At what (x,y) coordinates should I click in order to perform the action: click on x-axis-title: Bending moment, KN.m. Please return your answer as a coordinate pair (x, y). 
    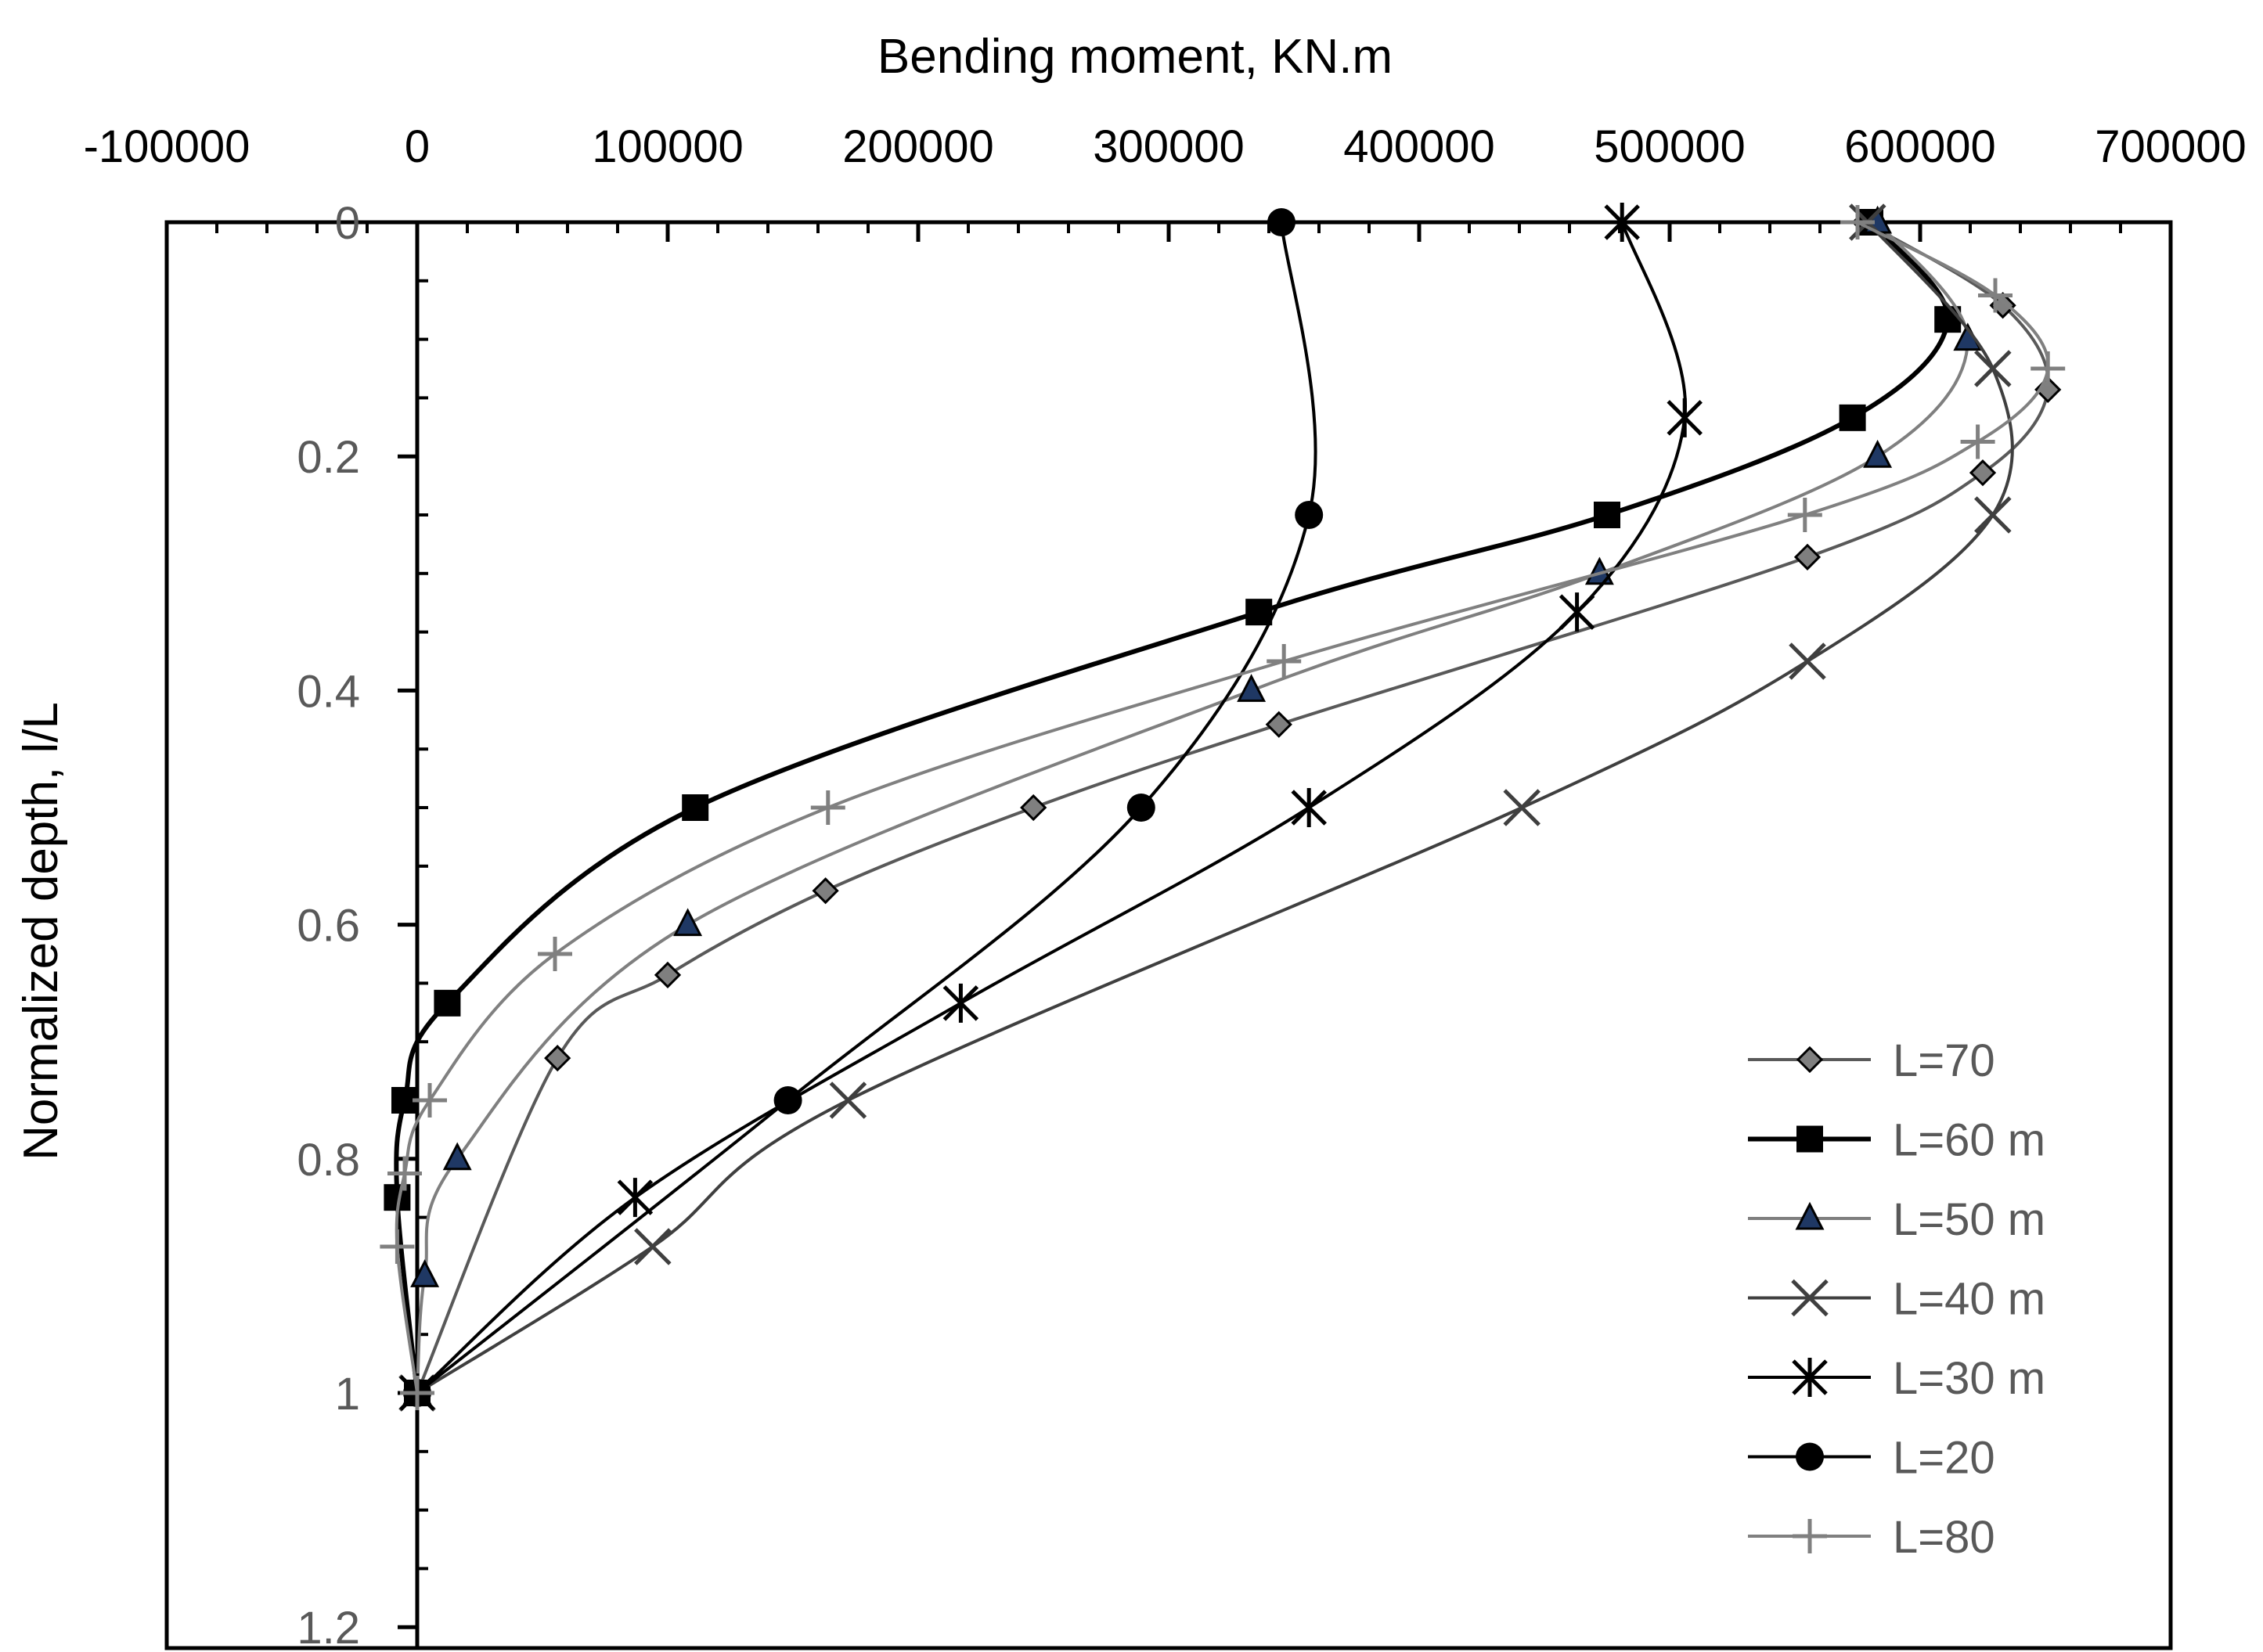
    Looking at the image, I should click on (1135, 57).